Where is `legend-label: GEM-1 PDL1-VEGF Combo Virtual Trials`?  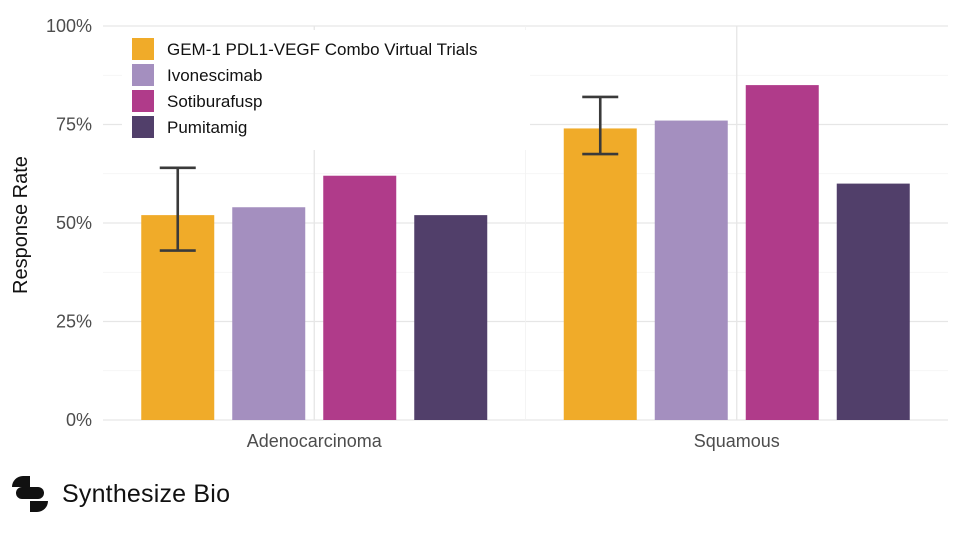 legend-label: GEM-1 PDL1-VEGF Combo Virtual Trials is located at coordinates (322, 49).